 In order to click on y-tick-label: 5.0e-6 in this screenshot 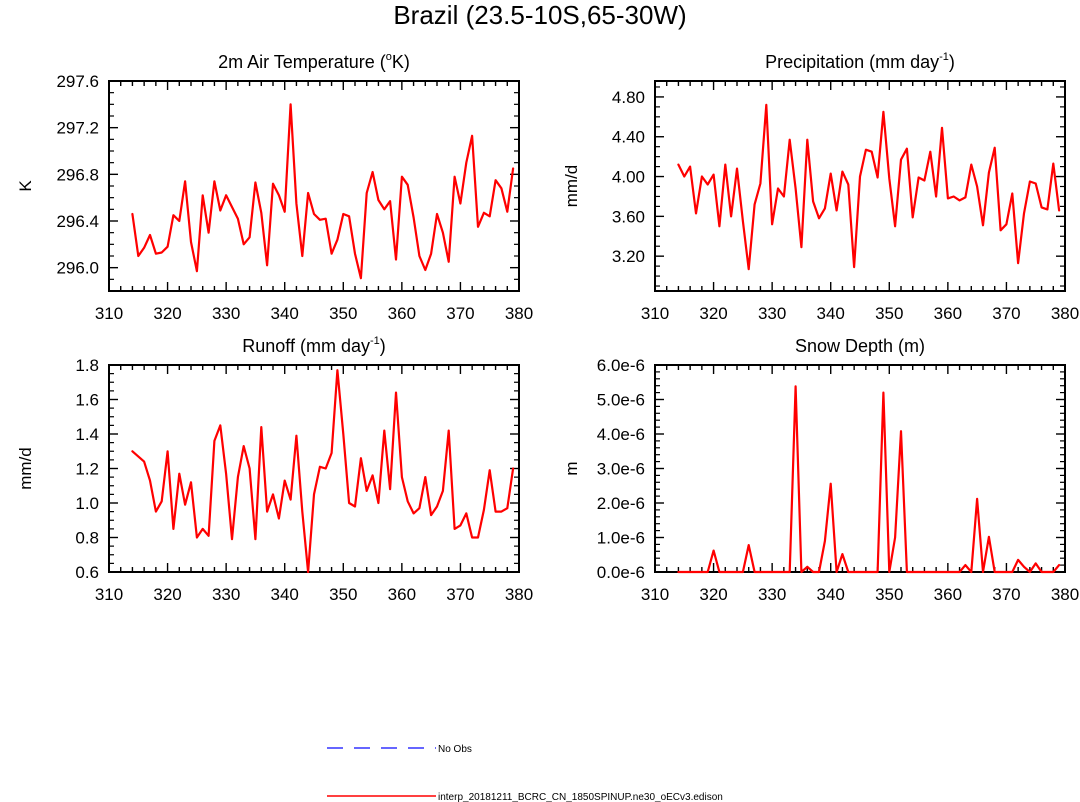, I will do `click(621, 400)`.